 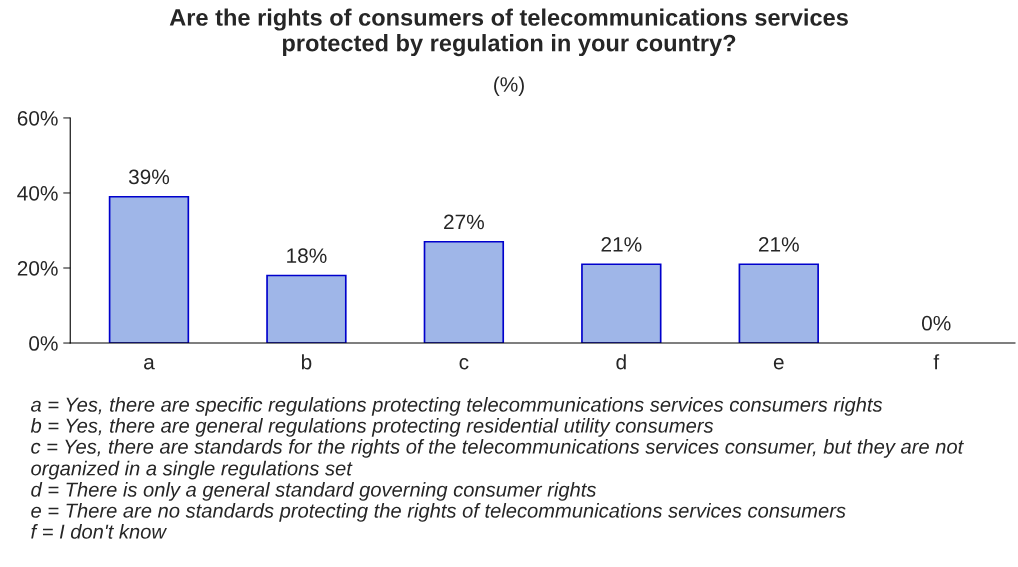 I want to click on text: b = Yes, there are general regulations protecting residential utility consumers, so click(x=372, y=427).